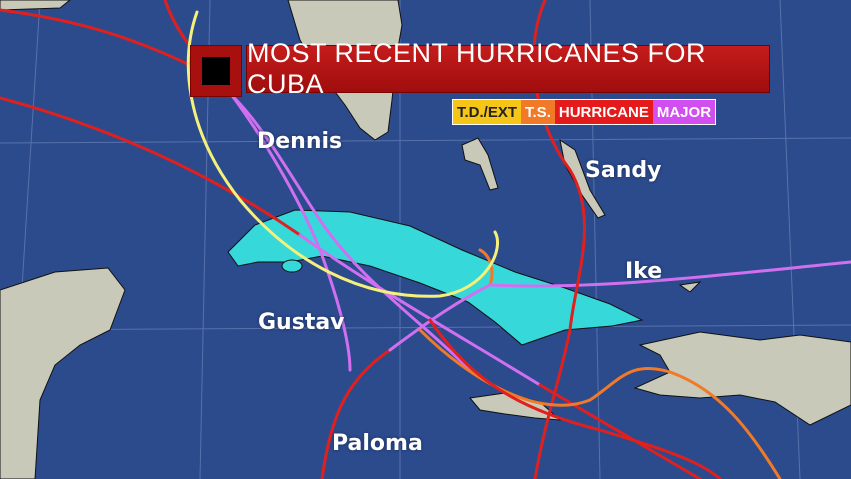  What do you see at coordinates (292, 266) in the screenshot?
I see `isle-of-youth` at bounding box center [292, 266].